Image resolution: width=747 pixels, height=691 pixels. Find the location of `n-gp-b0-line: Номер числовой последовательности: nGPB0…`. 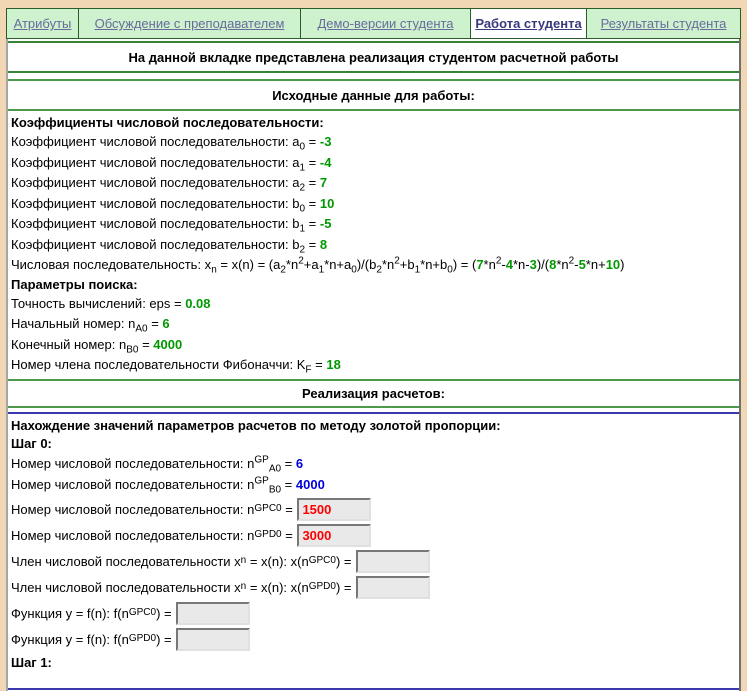

n-gp-b0-line: Номер числовой последовательности: nGPB0… is located at coordinates (375, 484).